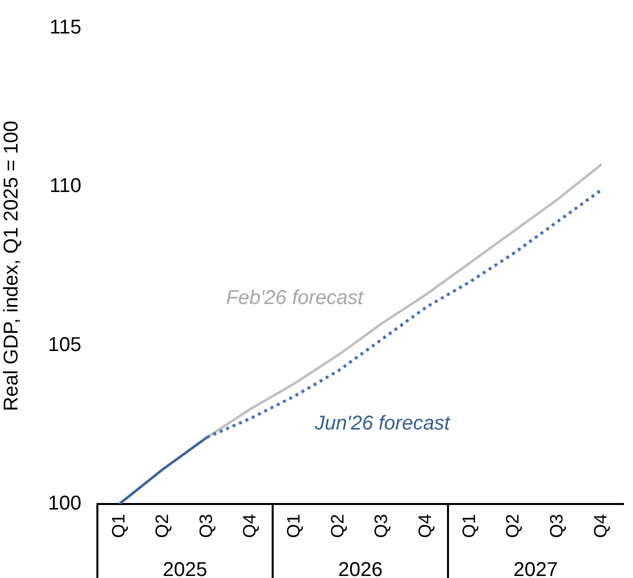  What do you see at coordinates (65, 503) in the screenshot?
I see `y-tick-label: 100` at bounding box center [65, 503].